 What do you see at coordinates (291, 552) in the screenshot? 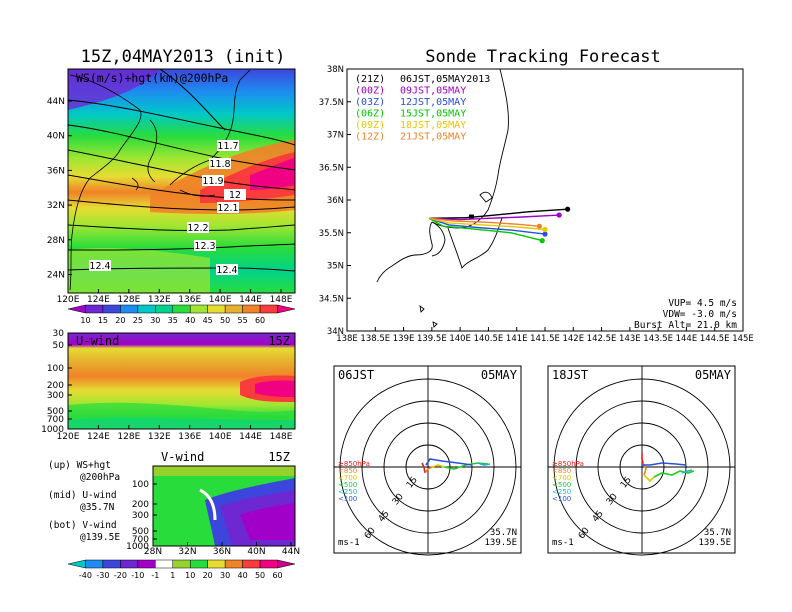
I see `vwind-lat-label: 44N` at bounding box center [291, 552].